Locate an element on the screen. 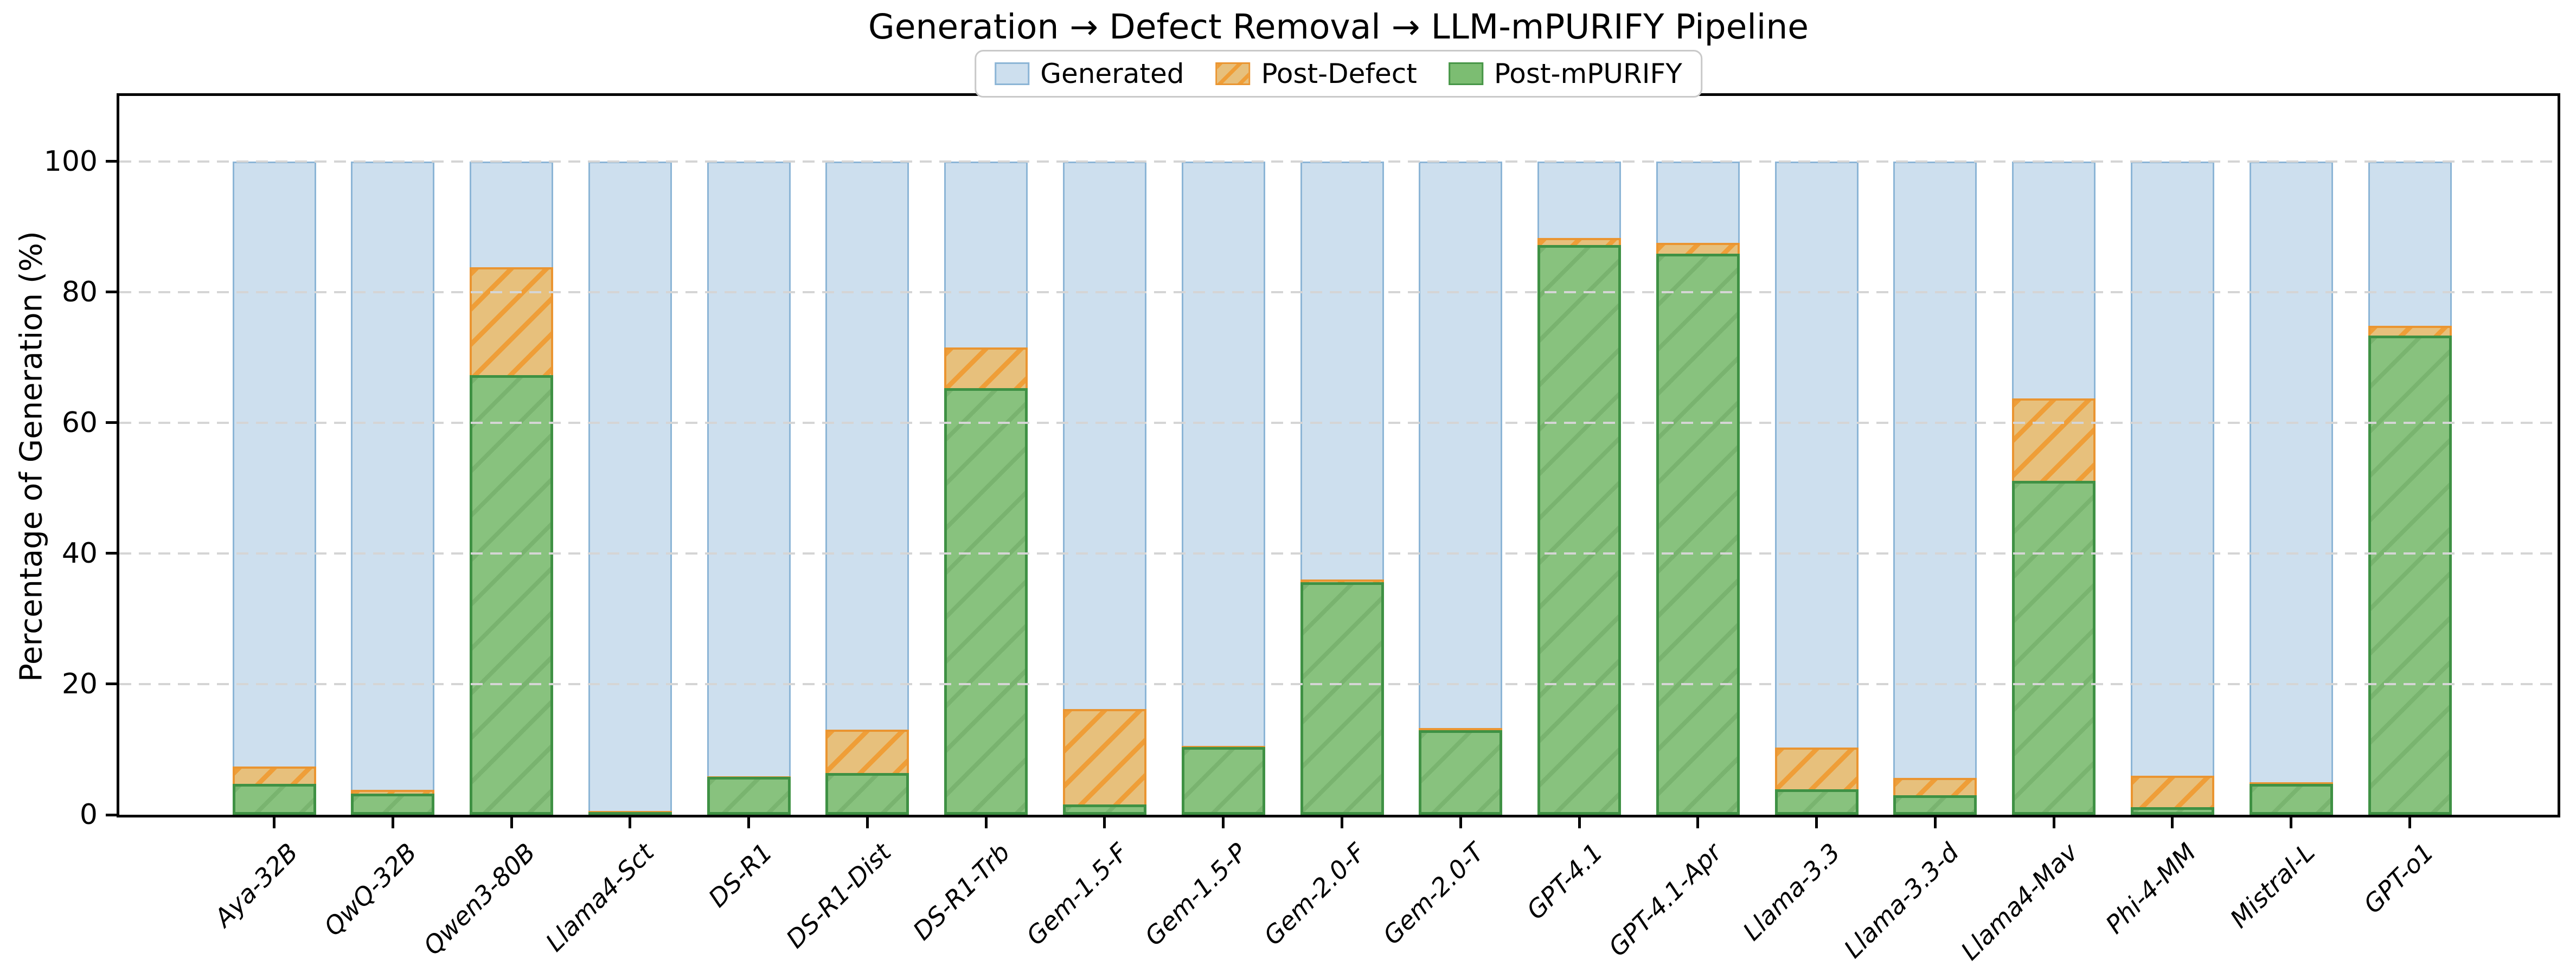  bar-ds-r1-dist-post-mpurify is located at coordinates (867, 793).